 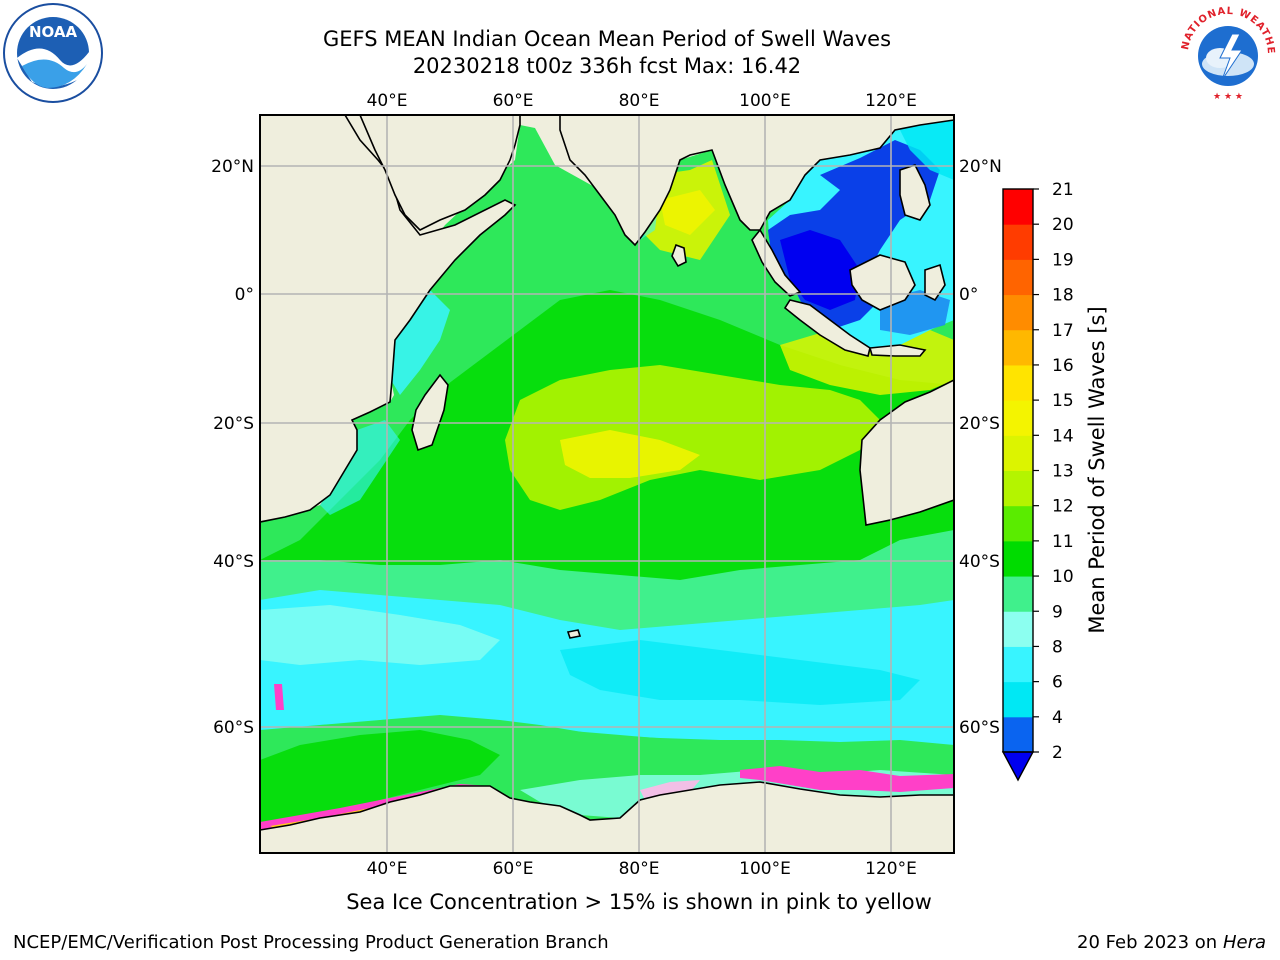 I want to click on madagascar, so click(x=430, y=412).